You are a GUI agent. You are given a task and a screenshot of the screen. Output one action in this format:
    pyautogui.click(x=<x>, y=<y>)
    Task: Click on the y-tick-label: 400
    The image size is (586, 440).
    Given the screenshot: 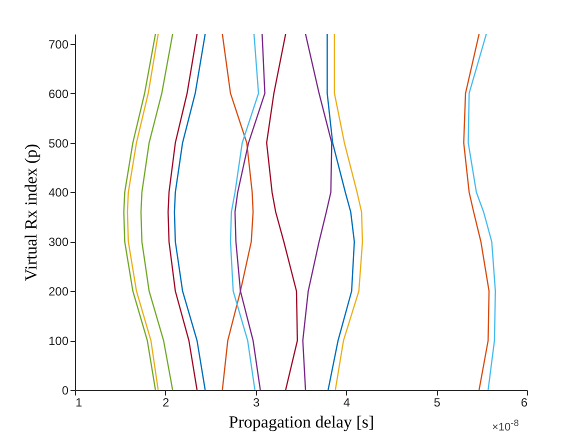 What is the action you would take?
    pyautogui.click(x=58, y=193)
    